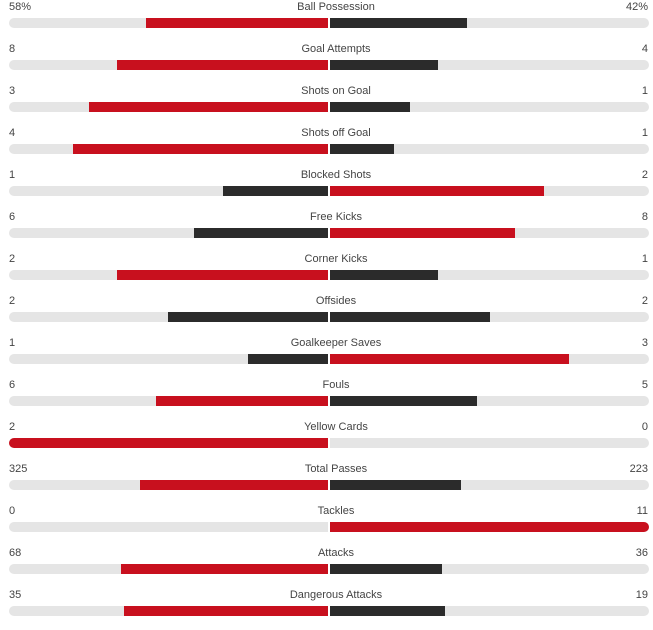 This screenshot has width=653, height=630. What do you see at coordinates (328, 343) in the screenshot?
I see `stat-label-line: Goalkeeper Saves 1 3` at bounding box center [328, 343].